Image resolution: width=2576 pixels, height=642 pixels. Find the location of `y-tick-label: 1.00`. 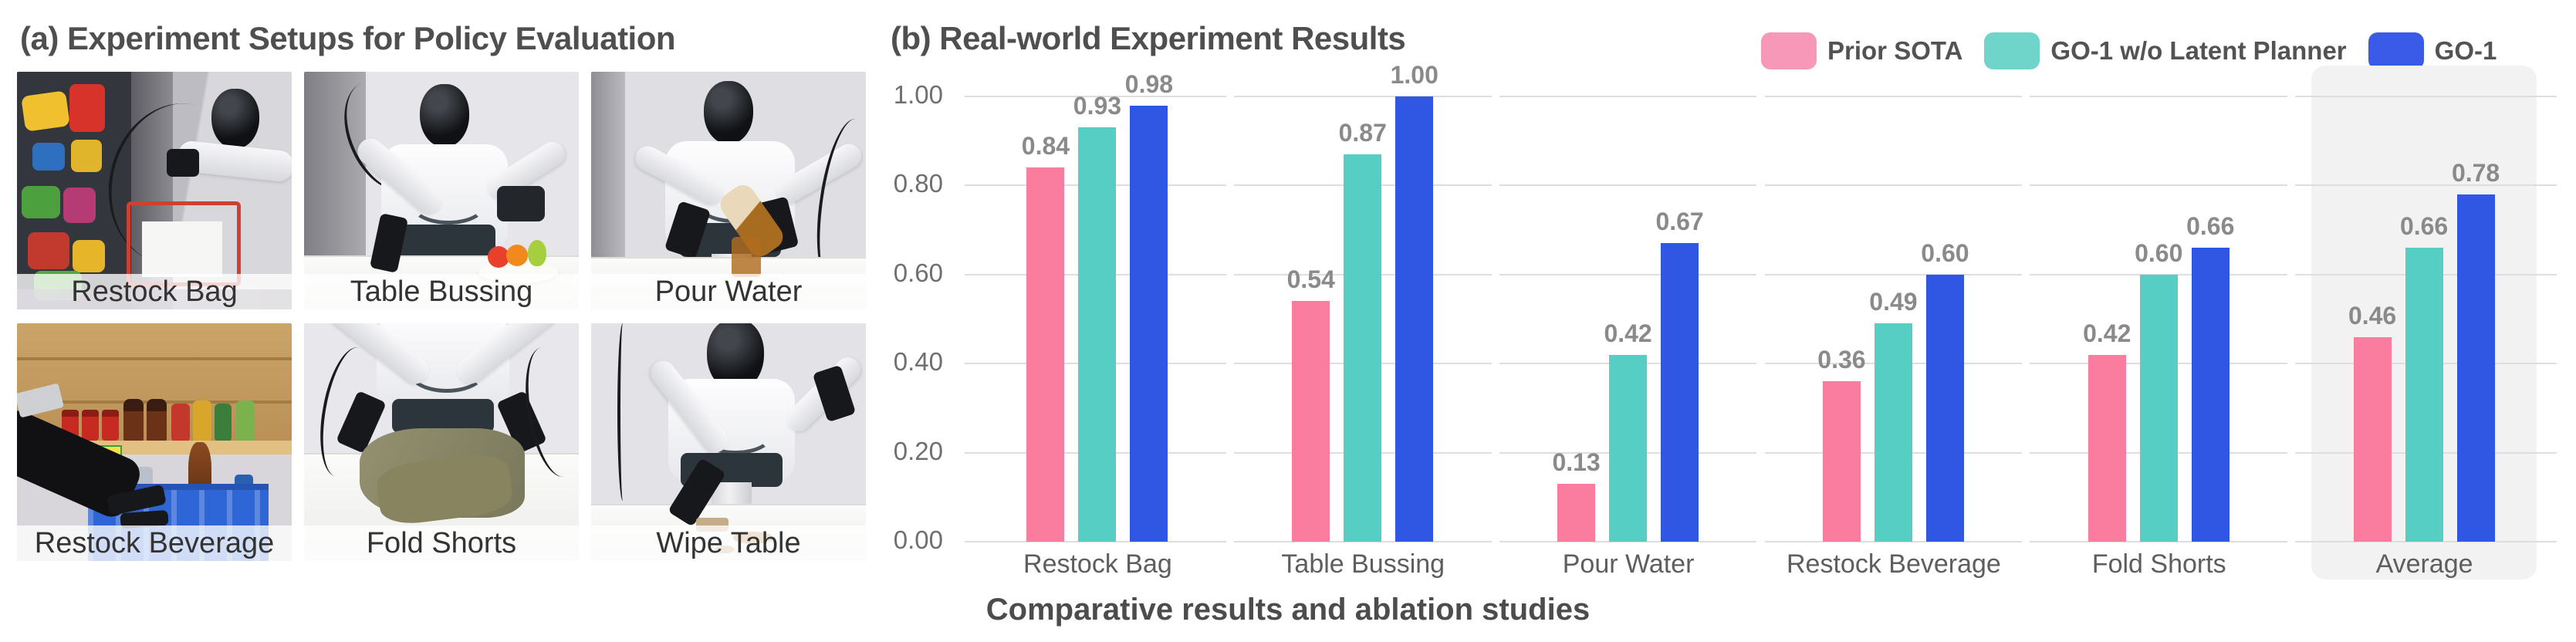

y-tick-label: 1.00 is located at coordinates (918, 94).